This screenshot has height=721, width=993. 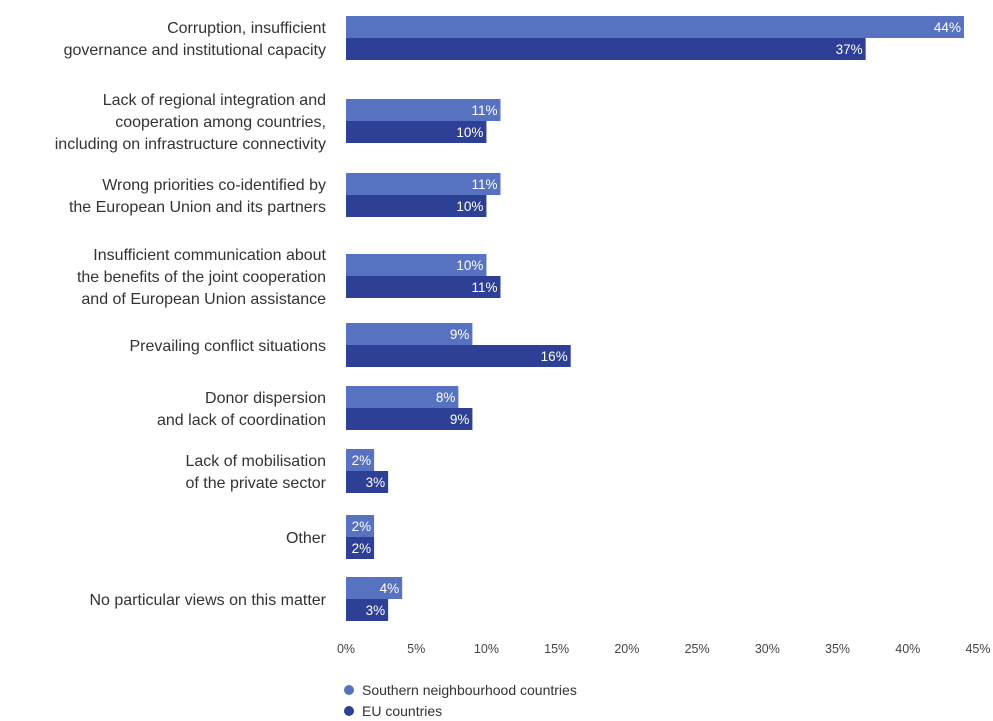 What do you see at coordinates (203, 299) in the screenshot?
I see `category-label-3-line-2: and of European Union assistance` at bounding box center [203, 299].